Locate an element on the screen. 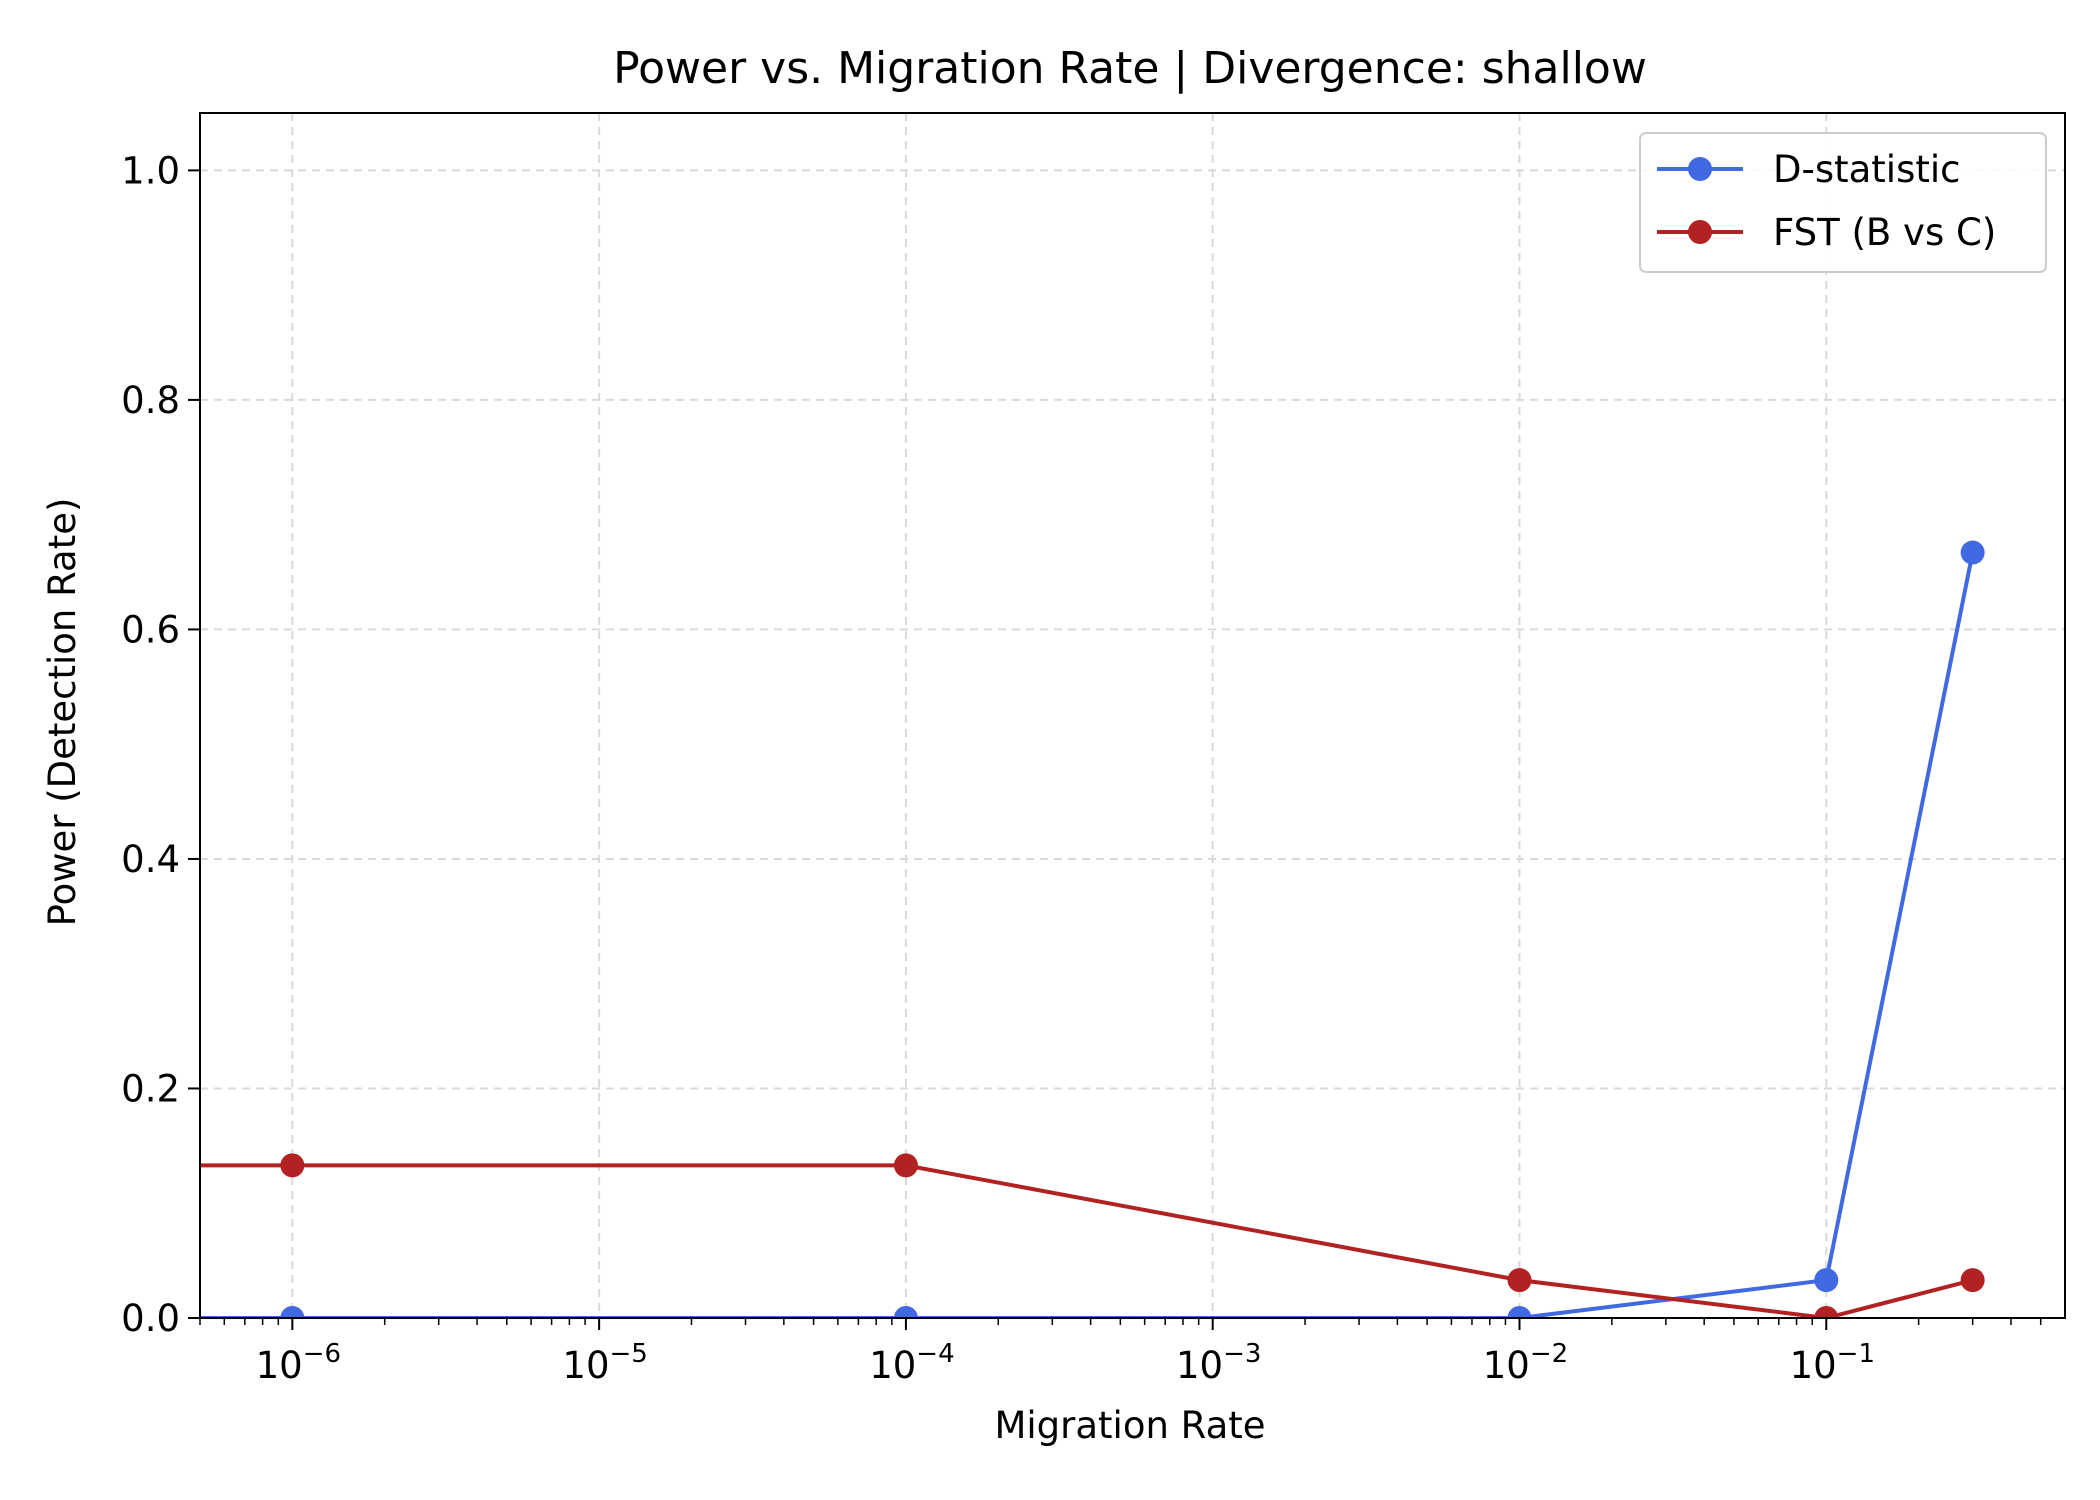 The height and width of the screenshot is (1500, 2100). x-tick-label: 10⁻³ is located at coordinates (1218, 1363).